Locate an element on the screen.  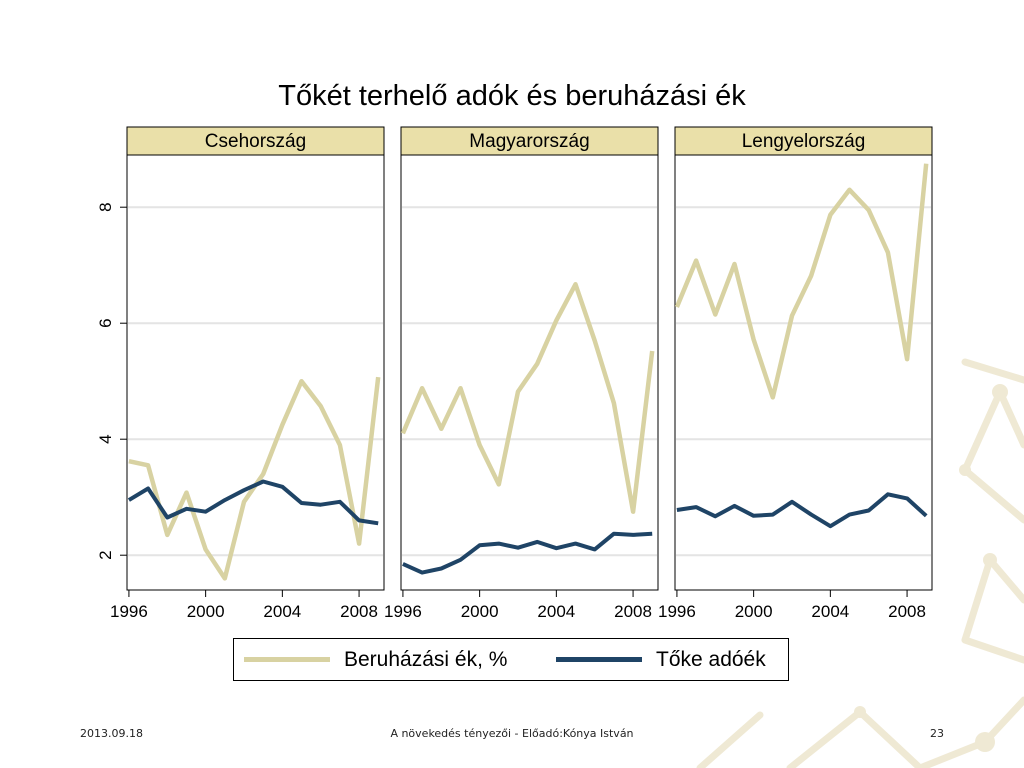
page-number: 23 is located at coordinates (937, 733).